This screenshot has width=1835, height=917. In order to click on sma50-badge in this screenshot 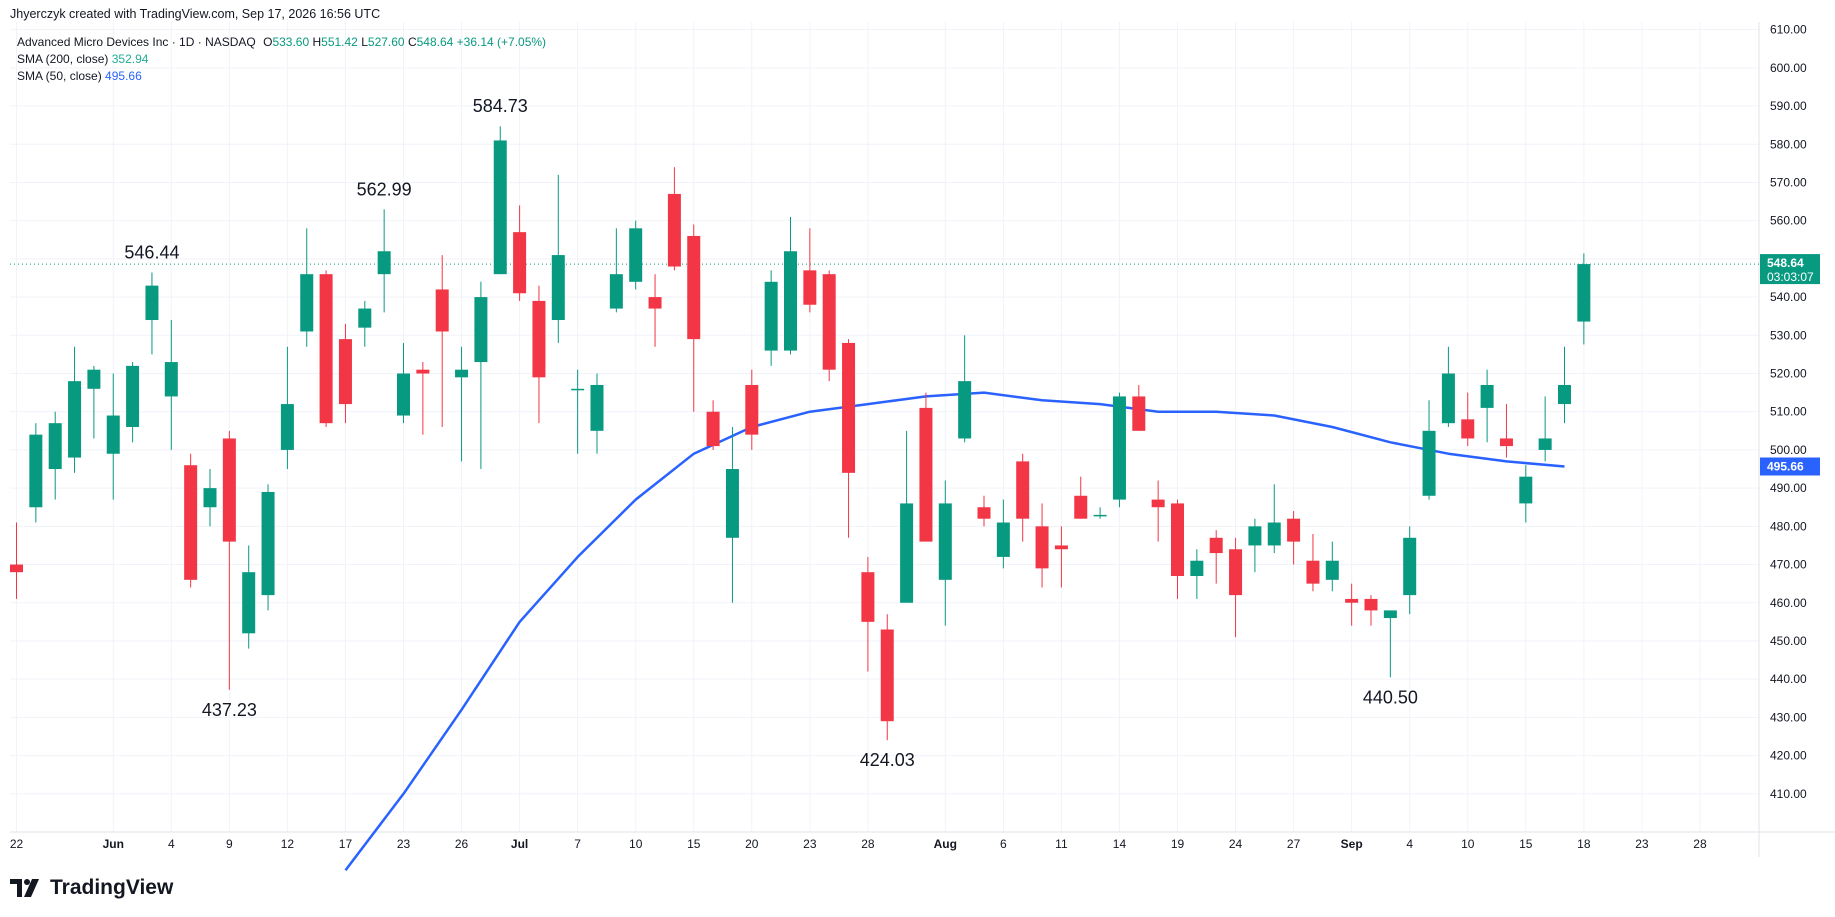, I will do `click(1790, 466)`.